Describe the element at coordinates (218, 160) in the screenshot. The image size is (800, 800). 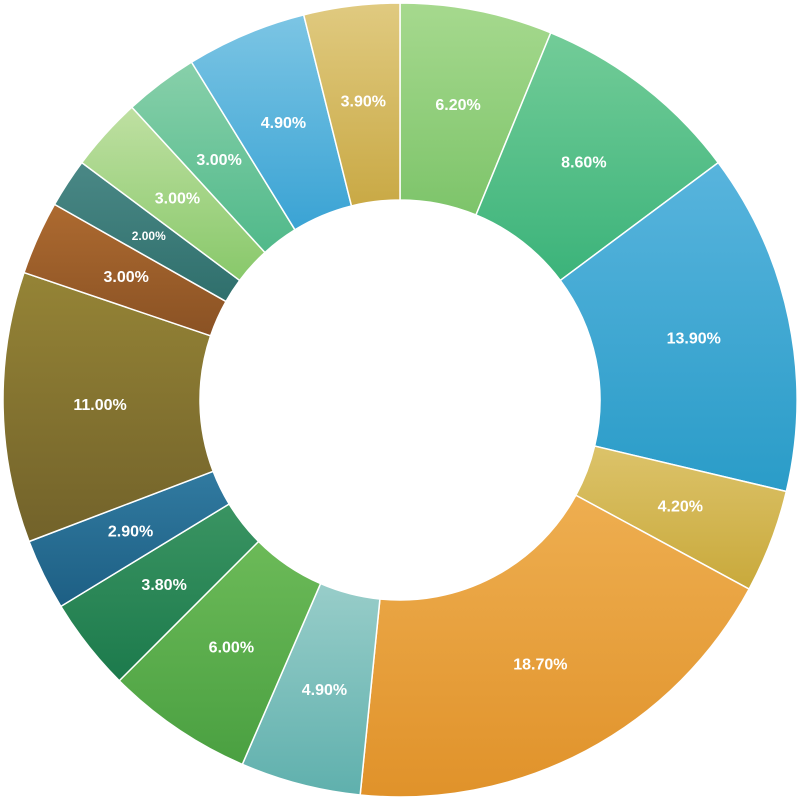
I see `slice-label-14: 3.00%` at that location.